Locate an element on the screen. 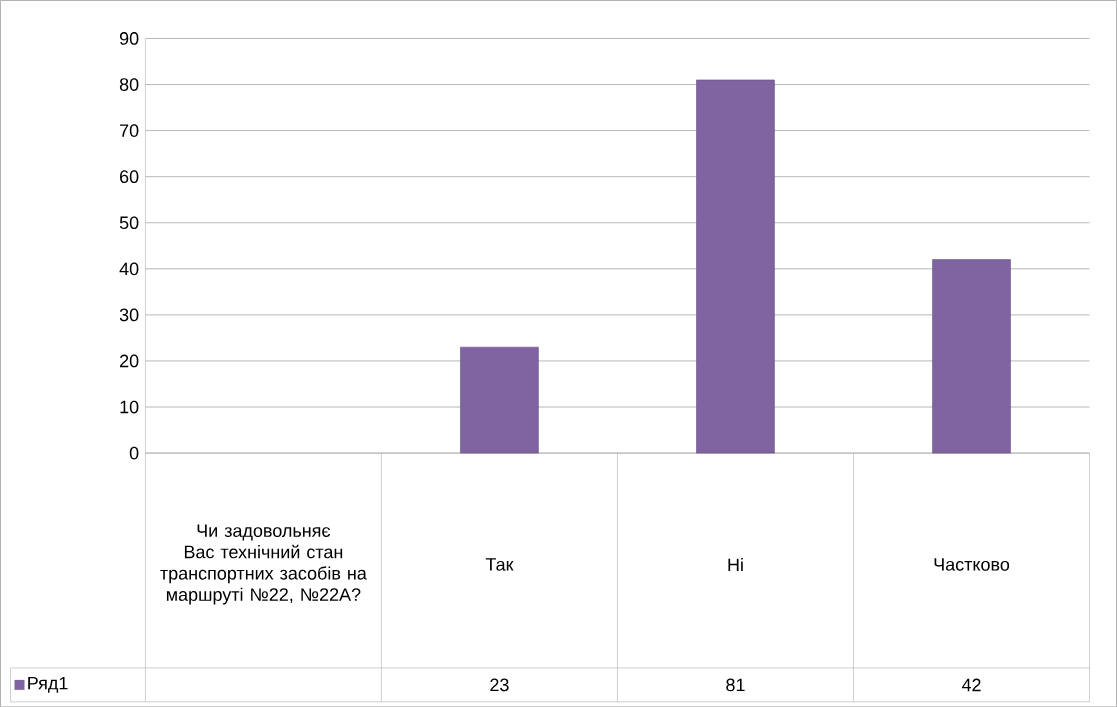 Image resolution: width=1117 pixels, height=707 pixels. data-label: 81 is located at coordinates (735, 685).